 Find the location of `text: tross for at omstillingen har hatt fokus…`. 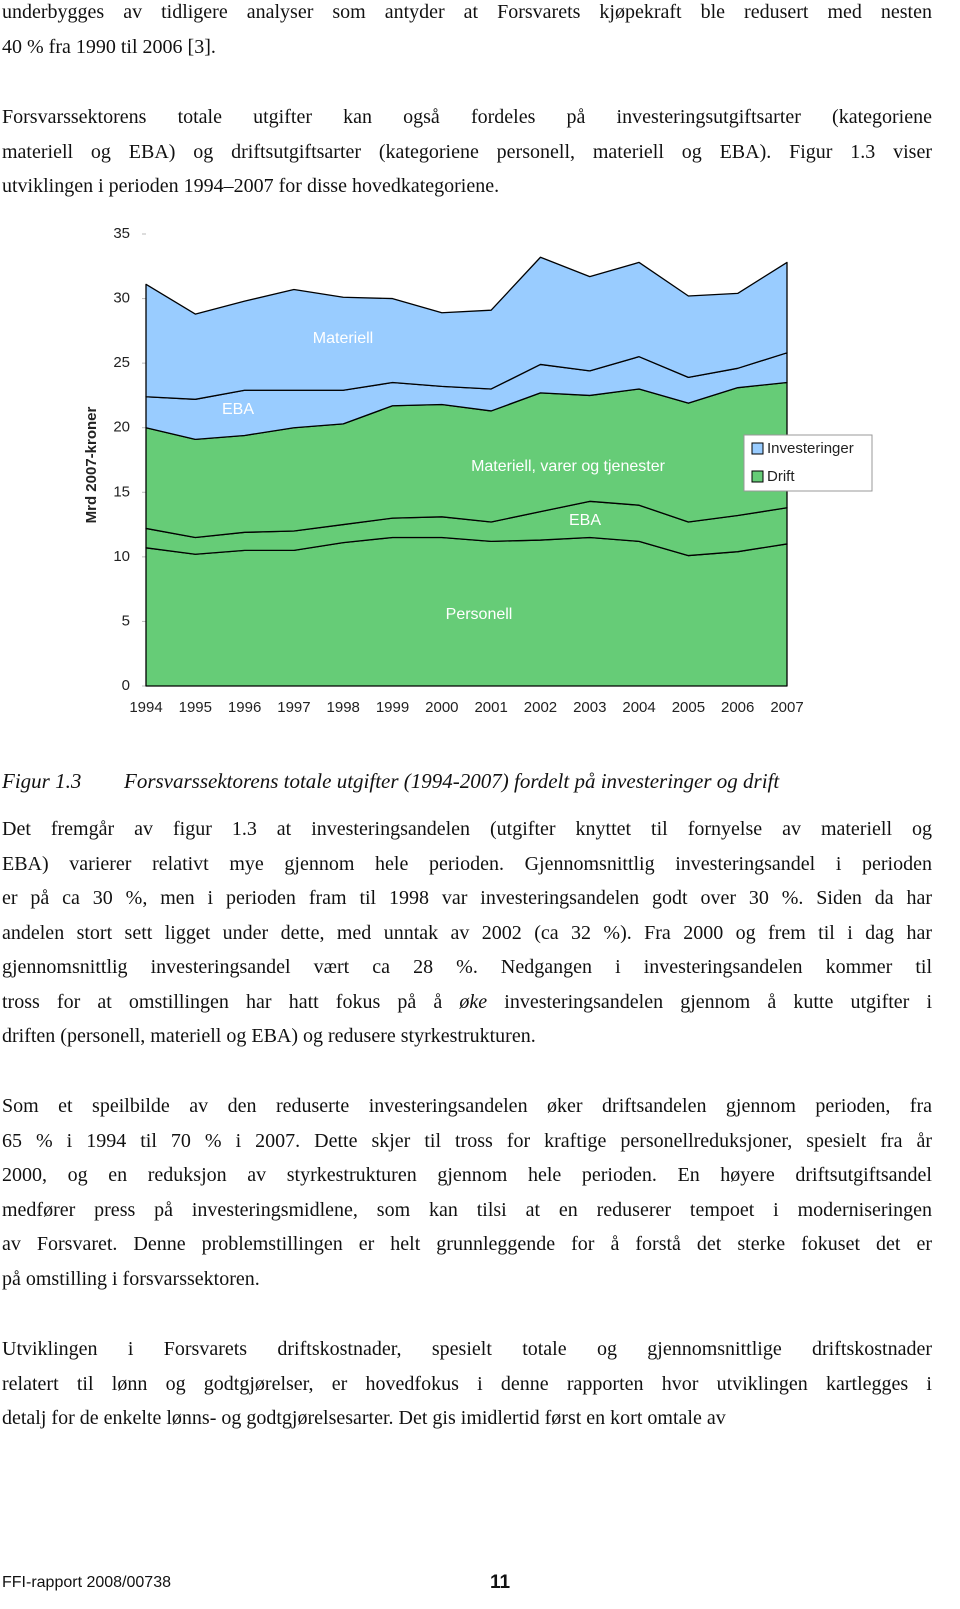

text: tross for at omstillingen har hatt fokus… is located at coordinates (231, 1001).